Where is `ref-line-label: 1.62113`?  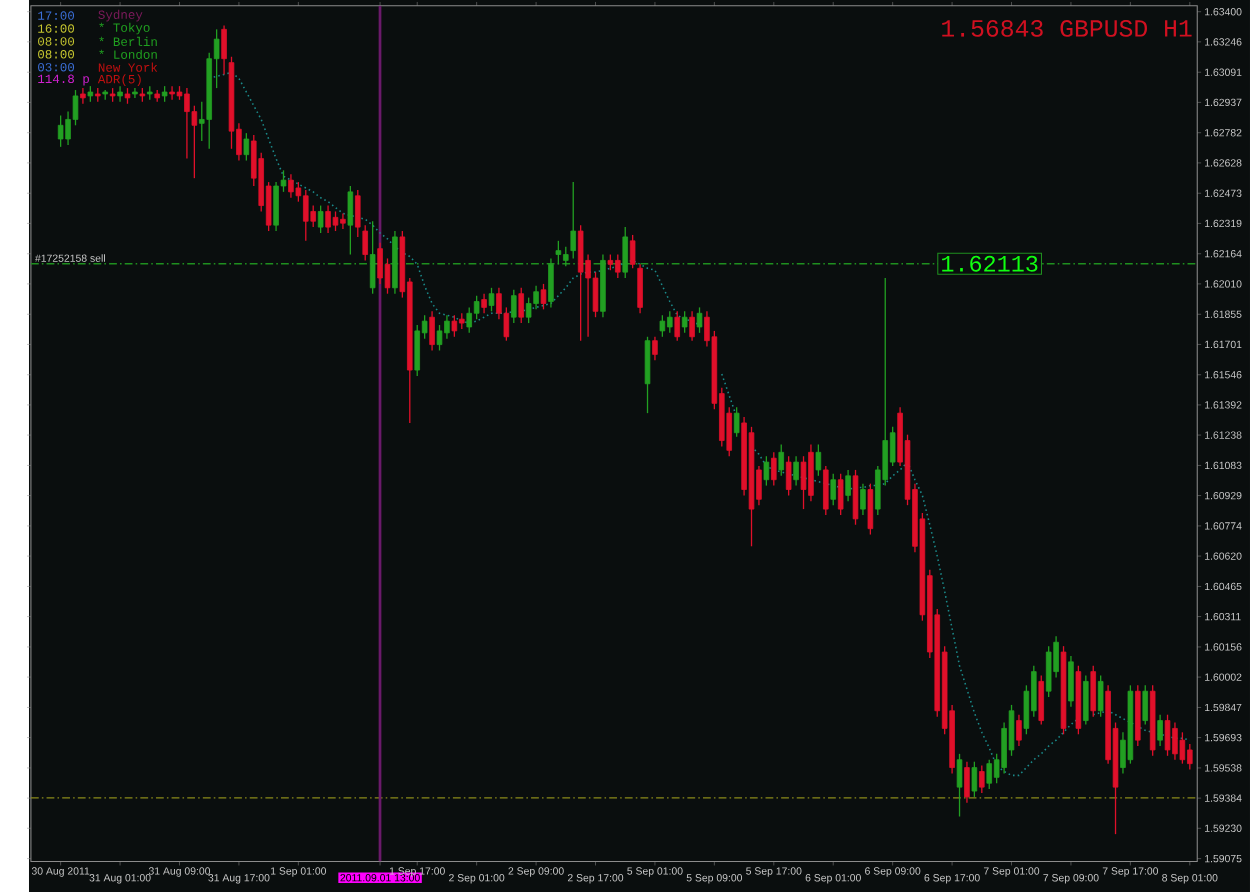 ref-line-label: 1.62113 is located at coordinates (990, 263).